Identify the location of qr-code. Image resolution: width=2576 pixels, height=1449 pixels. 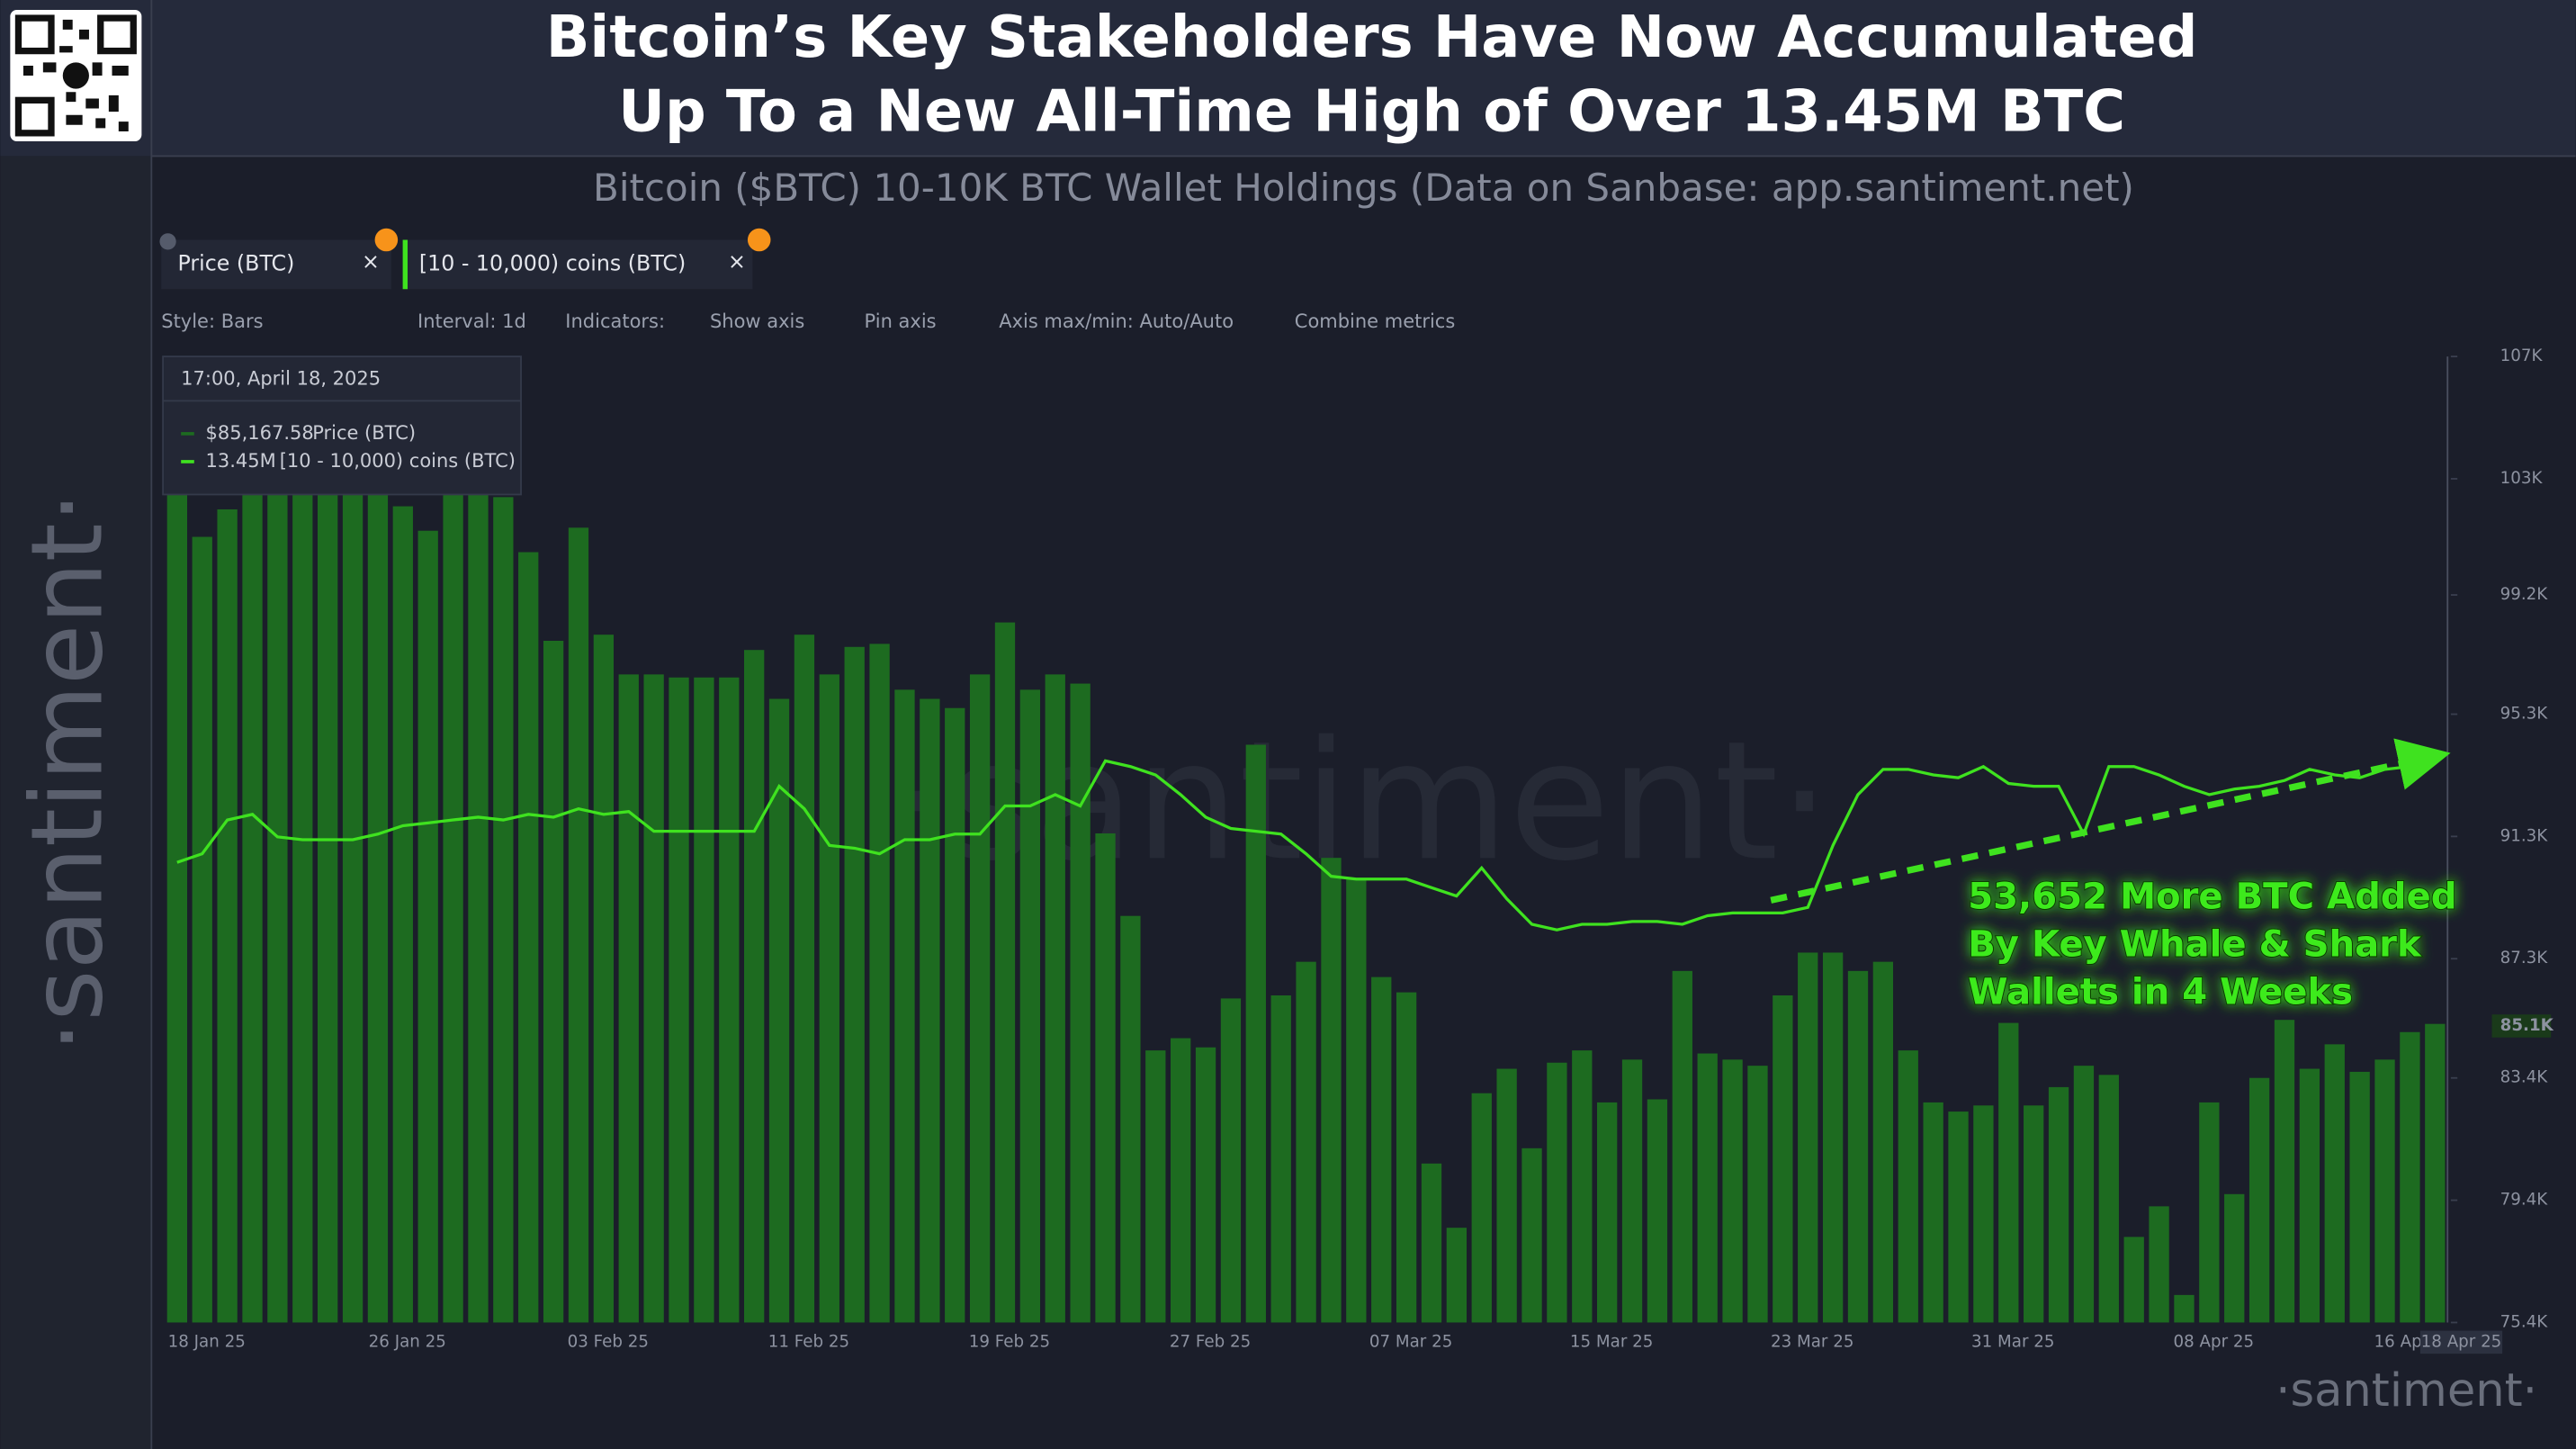
(76, 75).